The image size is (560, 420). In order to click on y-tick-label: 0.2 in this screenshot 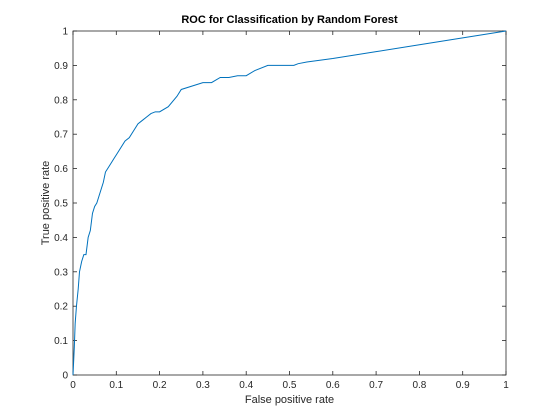, I will do `click(61, 307)`.